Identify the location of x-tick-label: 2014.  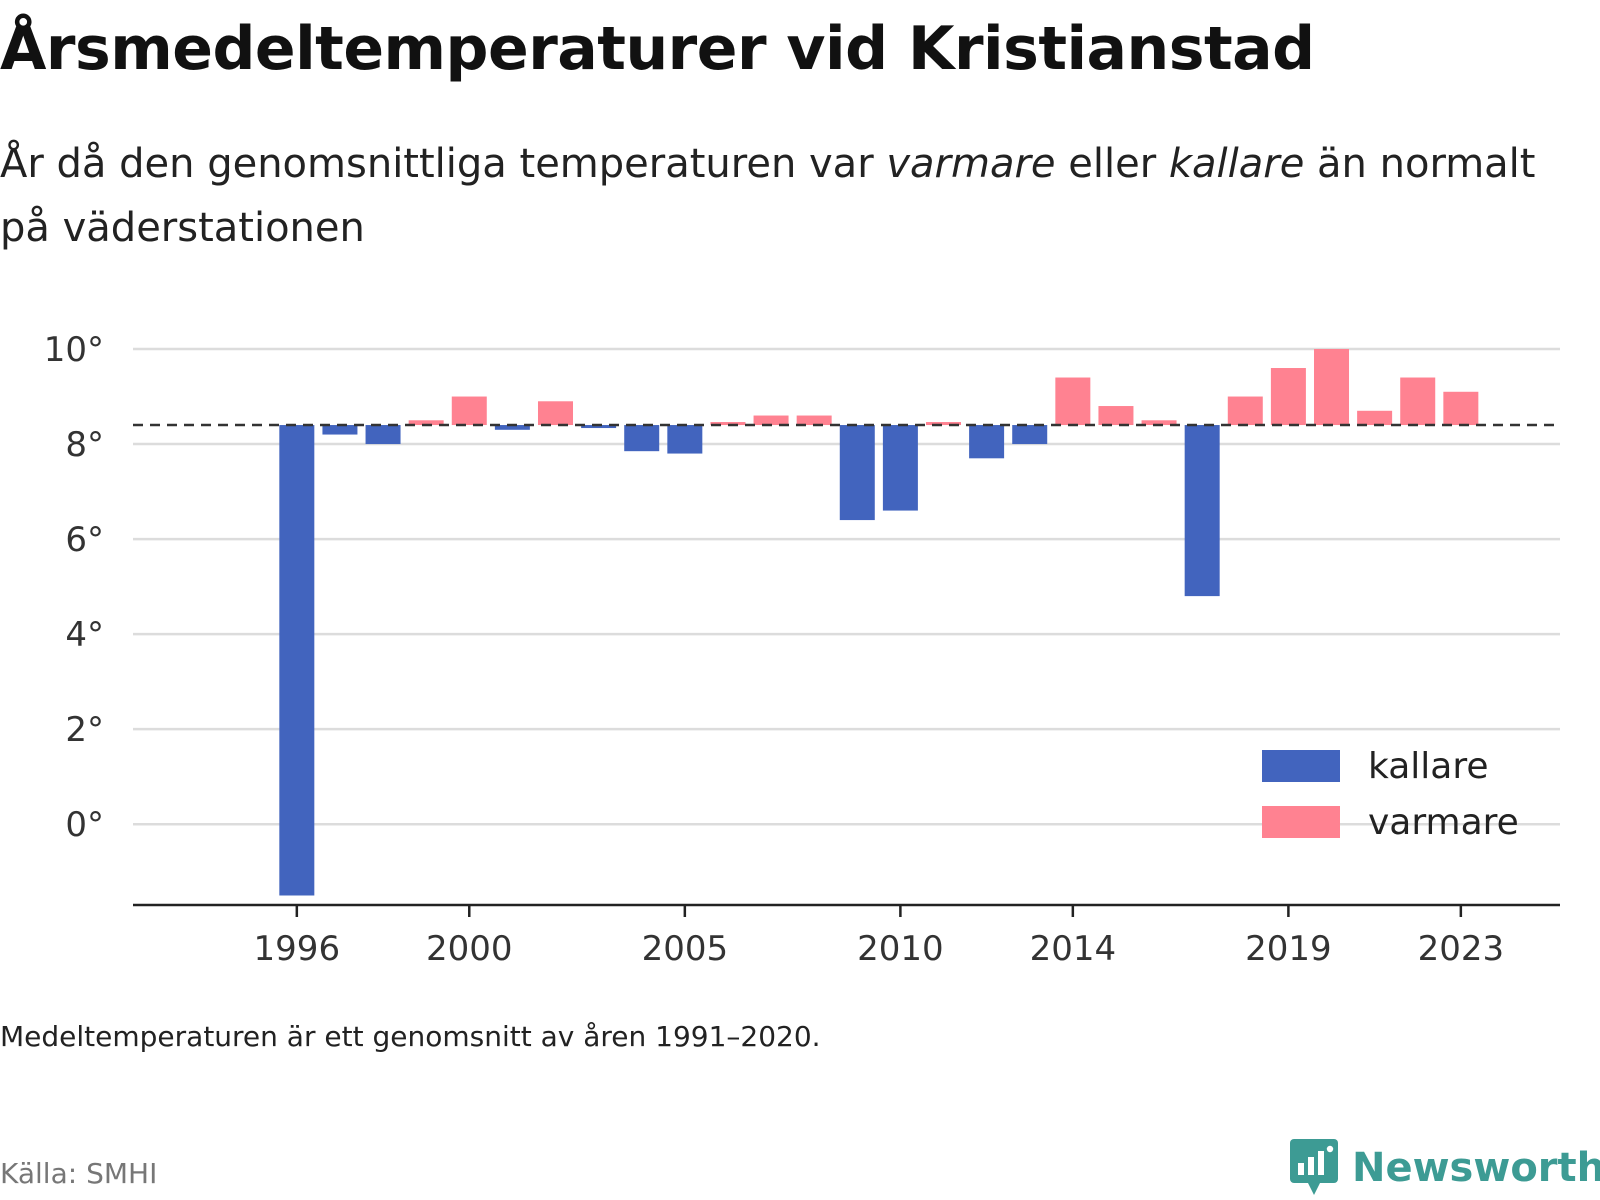
(1073, 949).